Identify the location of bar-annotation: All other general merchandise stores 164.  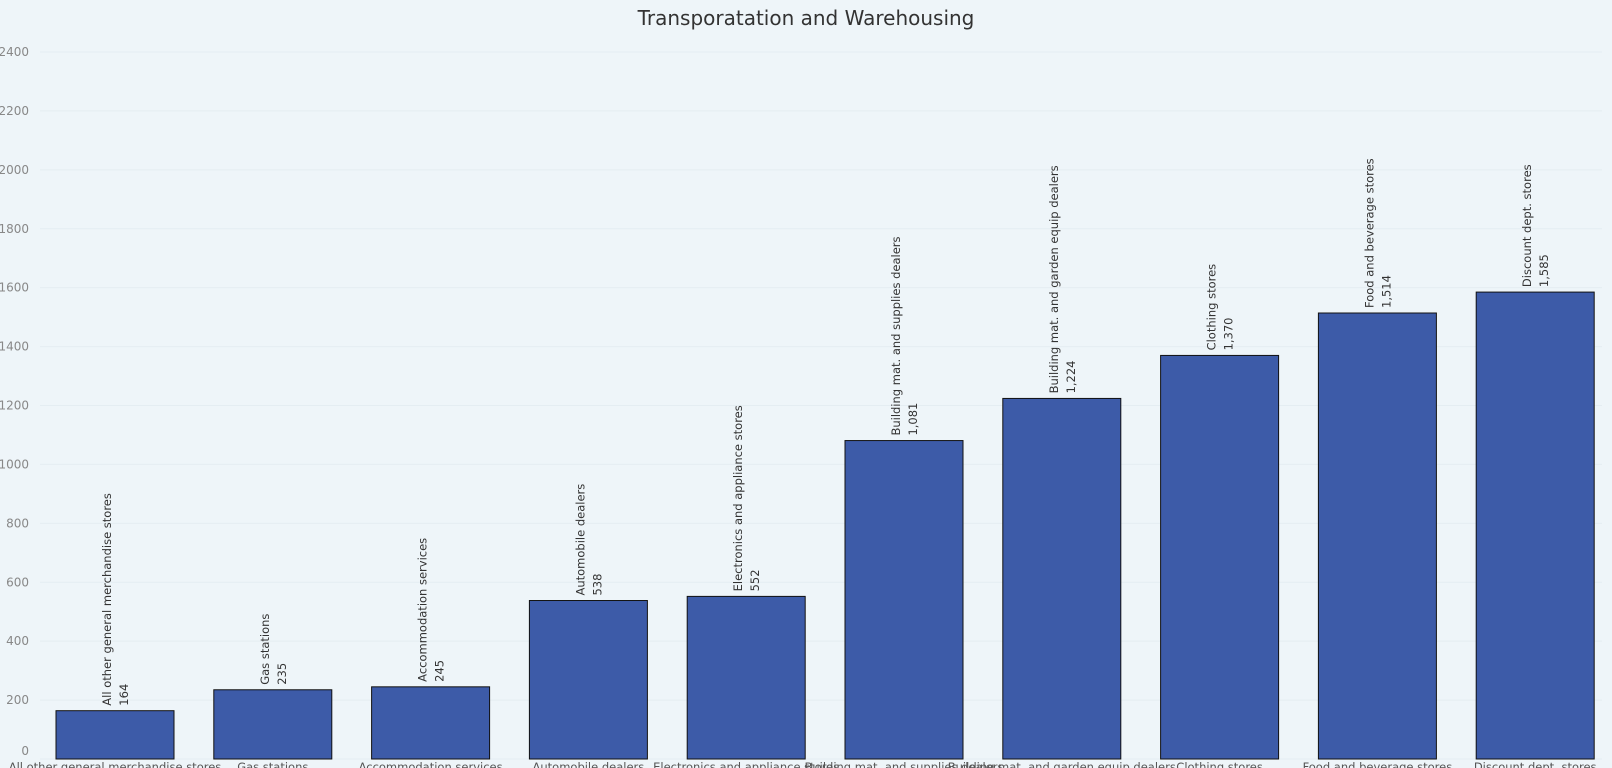
(115, 599).